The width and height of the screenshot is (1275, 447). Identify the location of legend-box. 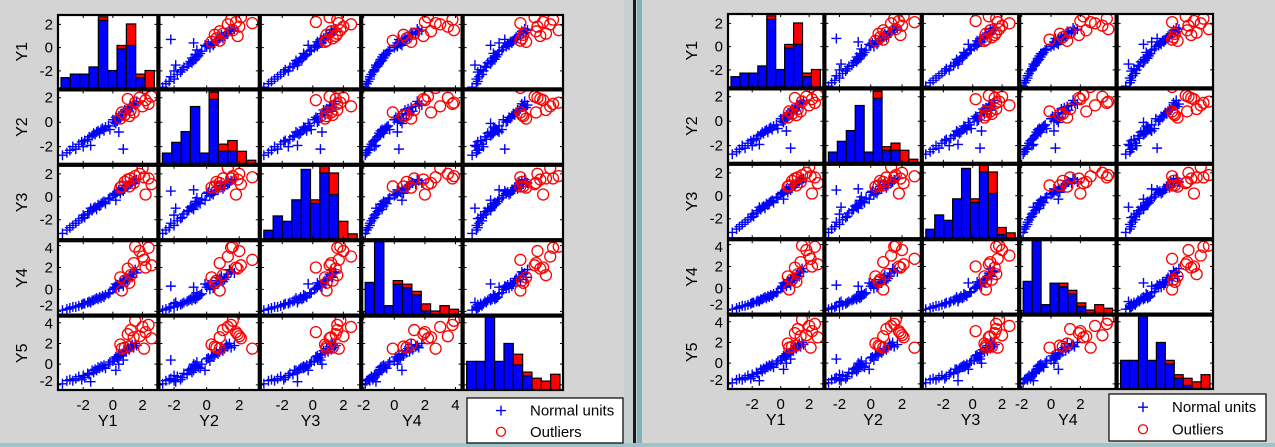
(545, 420).